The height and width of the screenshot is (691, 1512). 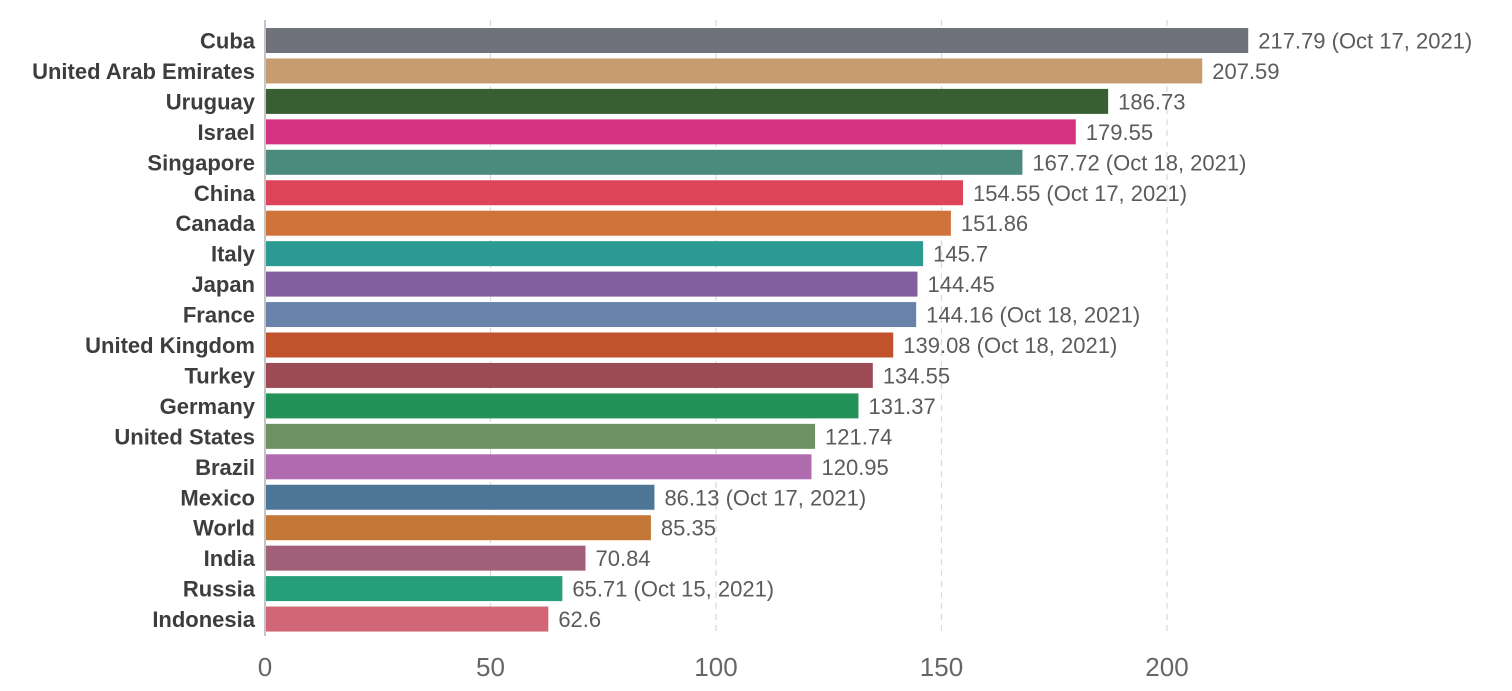 What do you see at coordinates (225, 467) in the screenshot?
I see `category-label: Brazil` at bounding box center [225, 467].